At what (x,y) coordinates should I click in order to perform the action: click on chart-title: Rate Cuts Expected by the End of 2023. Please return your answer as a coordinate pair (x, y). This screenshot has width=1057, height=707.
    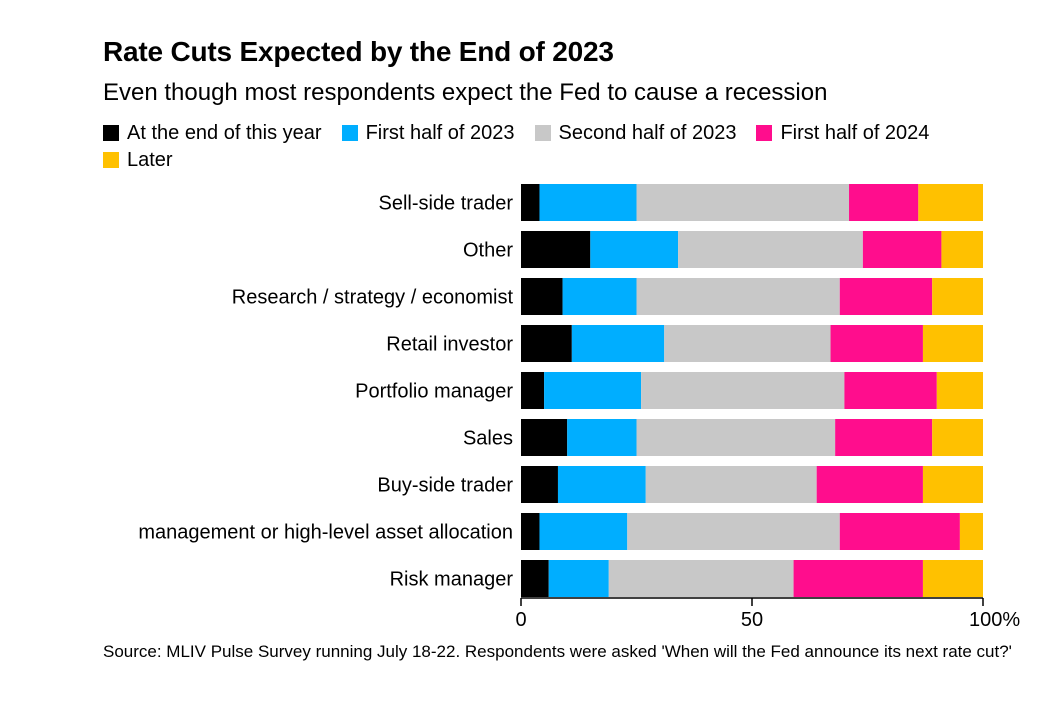
    Looking at the image, I should click on (358, 51).